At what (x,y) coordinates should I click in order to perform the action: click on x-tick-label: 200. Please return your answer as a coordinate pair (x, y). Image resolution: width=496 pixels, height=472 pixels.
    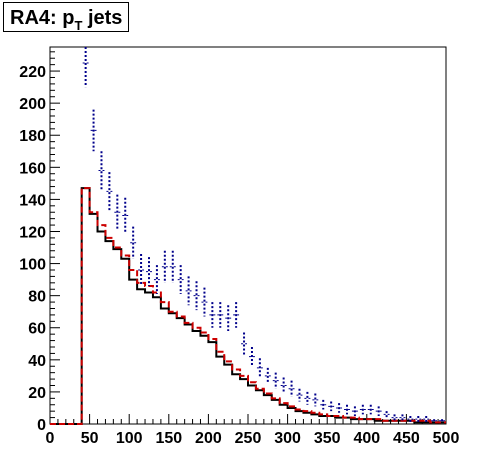
    Looking at the image, I should click on (208, 438).